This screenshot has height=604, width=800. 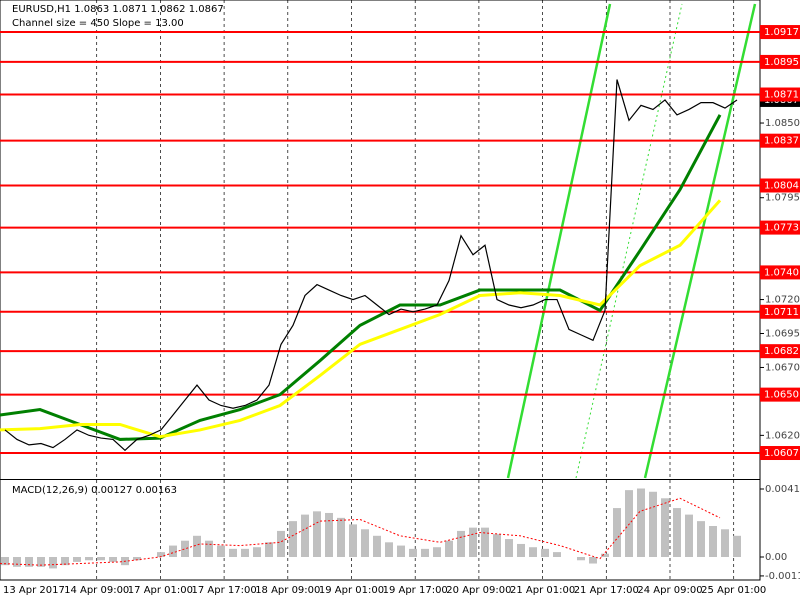 What do you see at coordinates (118, 9) in the screenshot?
I see `symbol-line: EURUSD,H1 1.0863 1.0871 1.0862 1.0867` at bounding box center [118, 9].